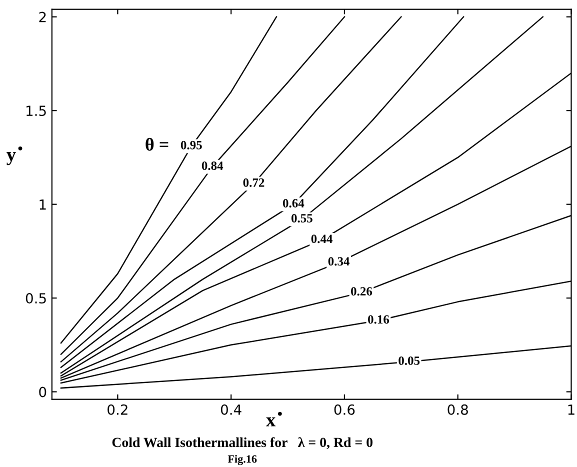  What do you see at coordinates (118, 409) in the screenshot?
I see `x-tick-label: 0.2` at bounding box center [118, 409].